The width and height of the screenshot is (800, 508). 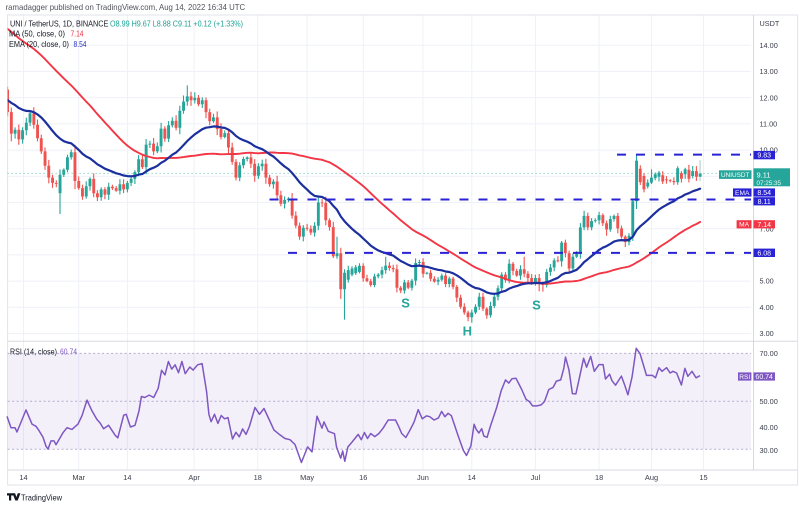 What do you see at coordinates (764, 202) in the screenshot?
I see `svg-text: 8.11` at bounding box center [764, 202].